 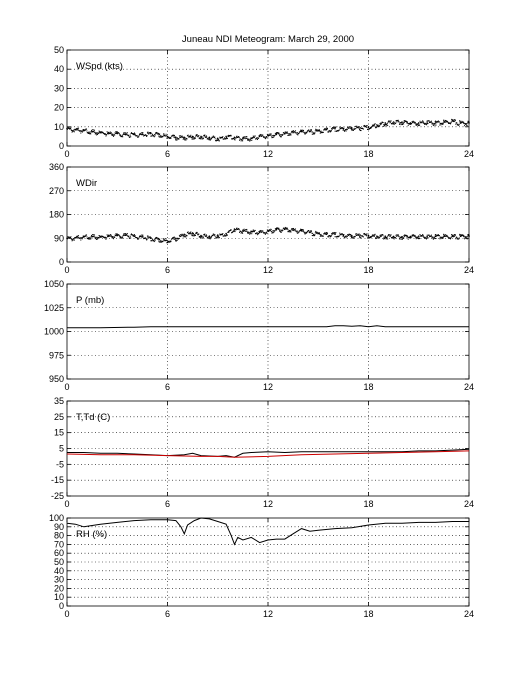 I want to click on x-tick-label-0: 0, so click(x=66, y=387).